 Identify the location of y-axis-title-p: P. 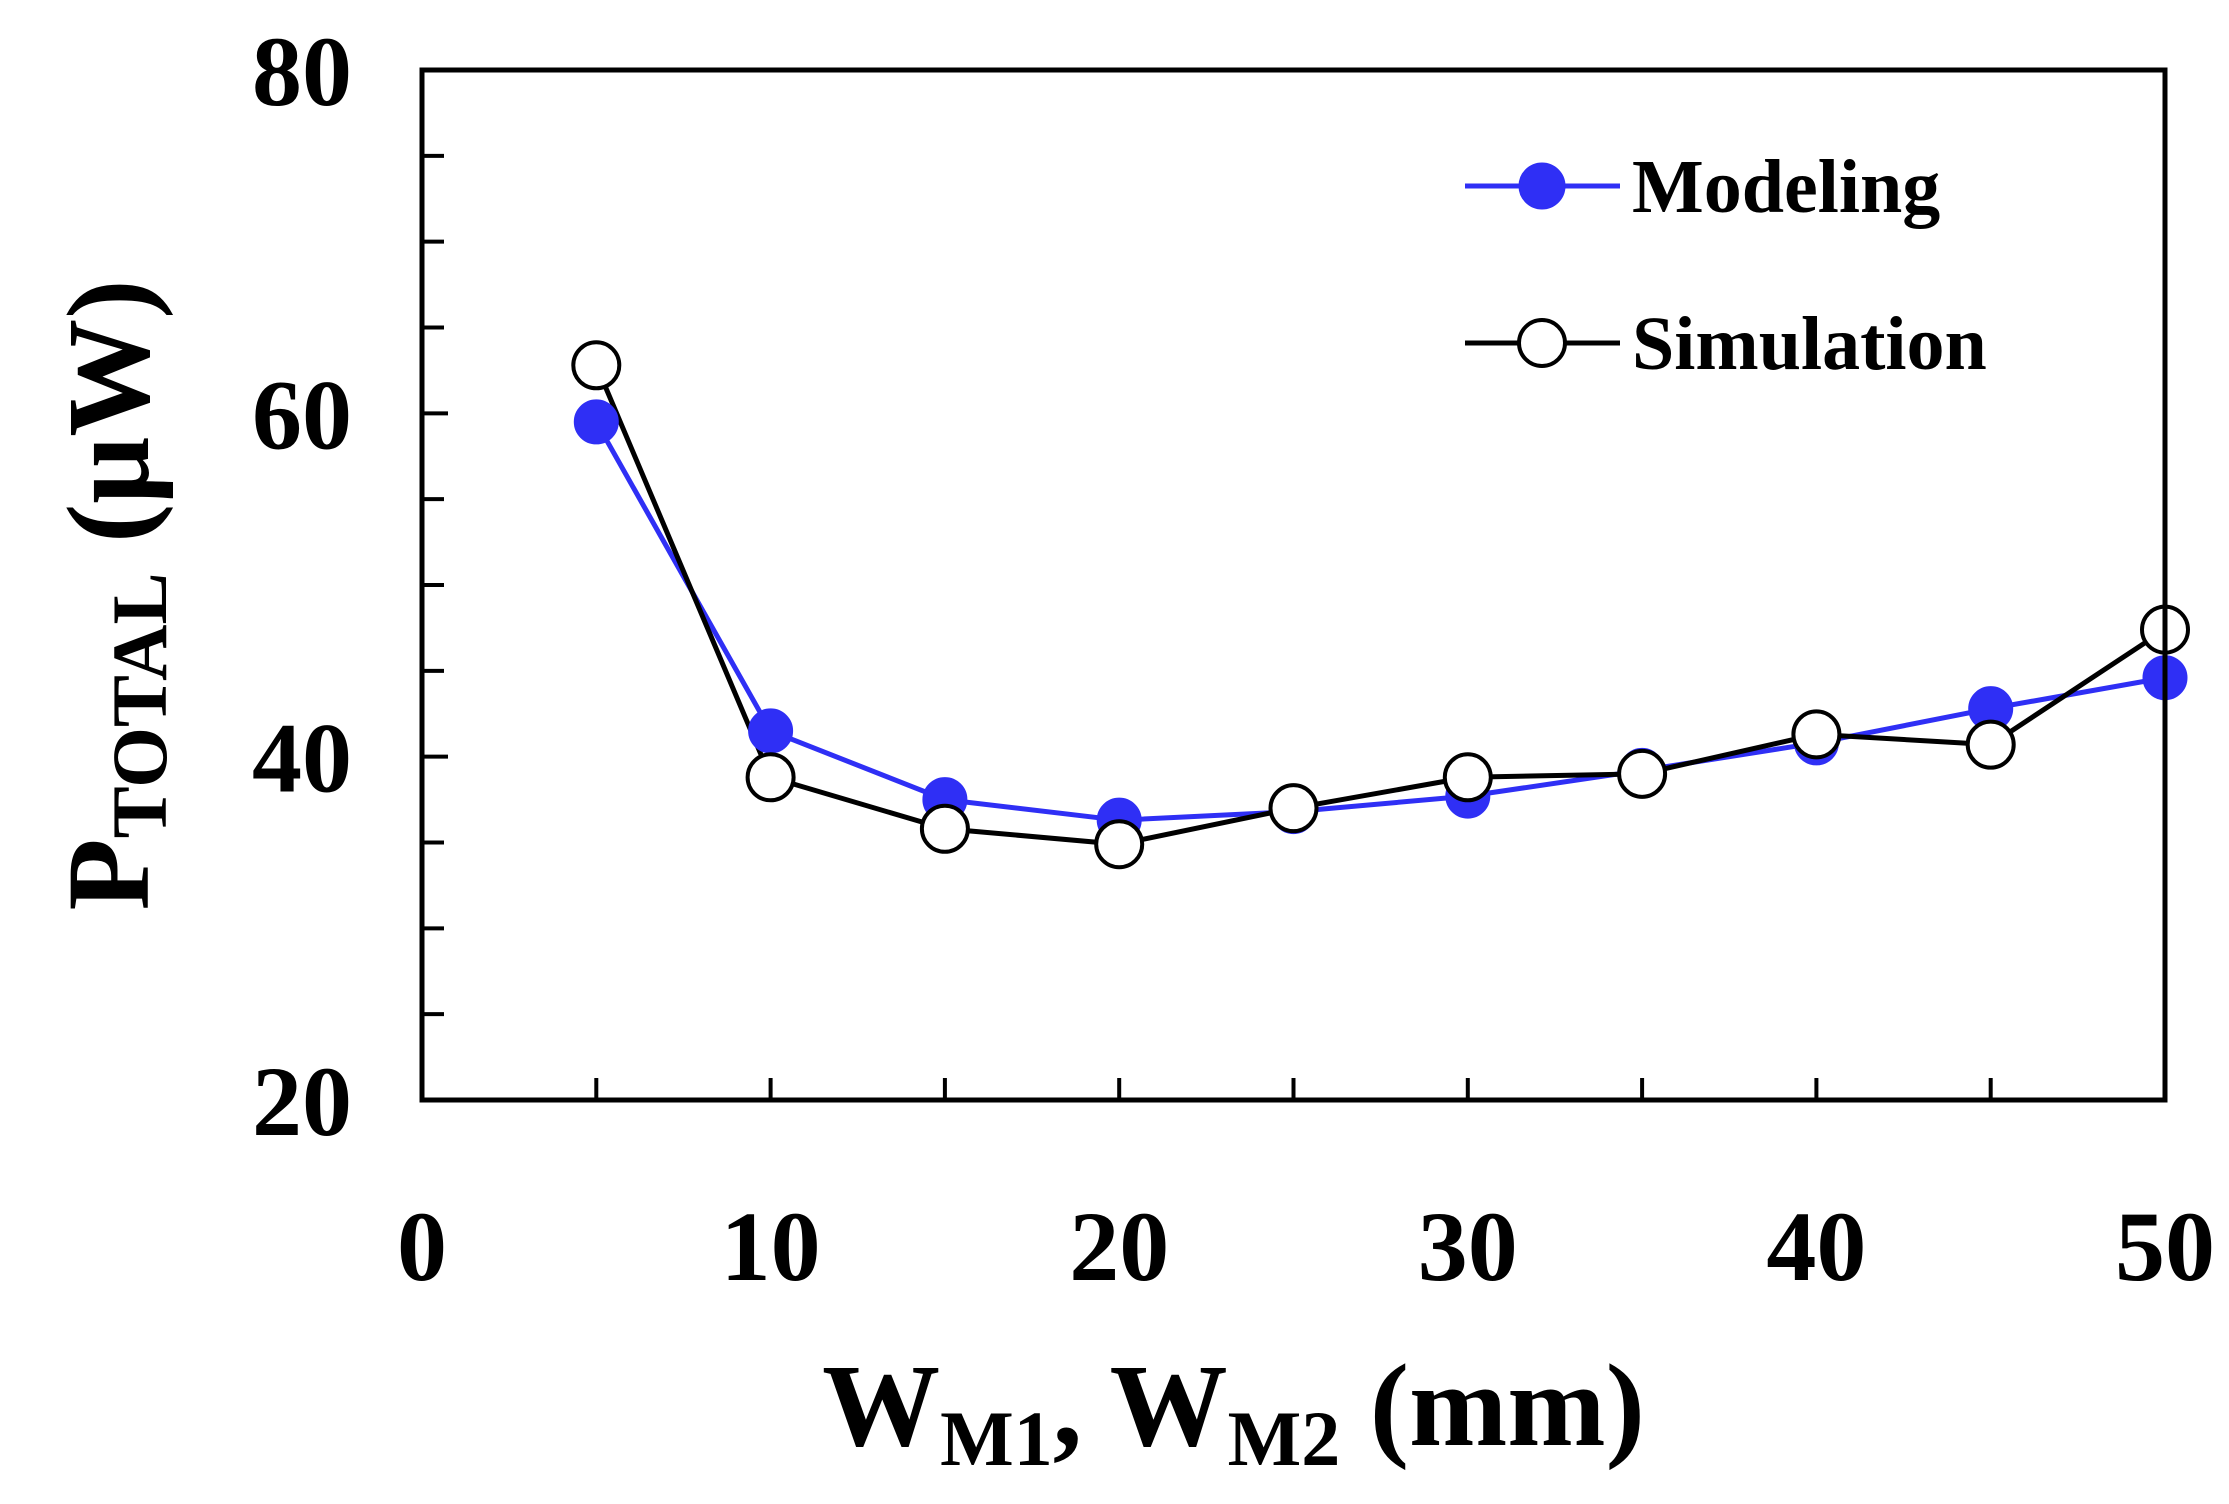
(108, 874).